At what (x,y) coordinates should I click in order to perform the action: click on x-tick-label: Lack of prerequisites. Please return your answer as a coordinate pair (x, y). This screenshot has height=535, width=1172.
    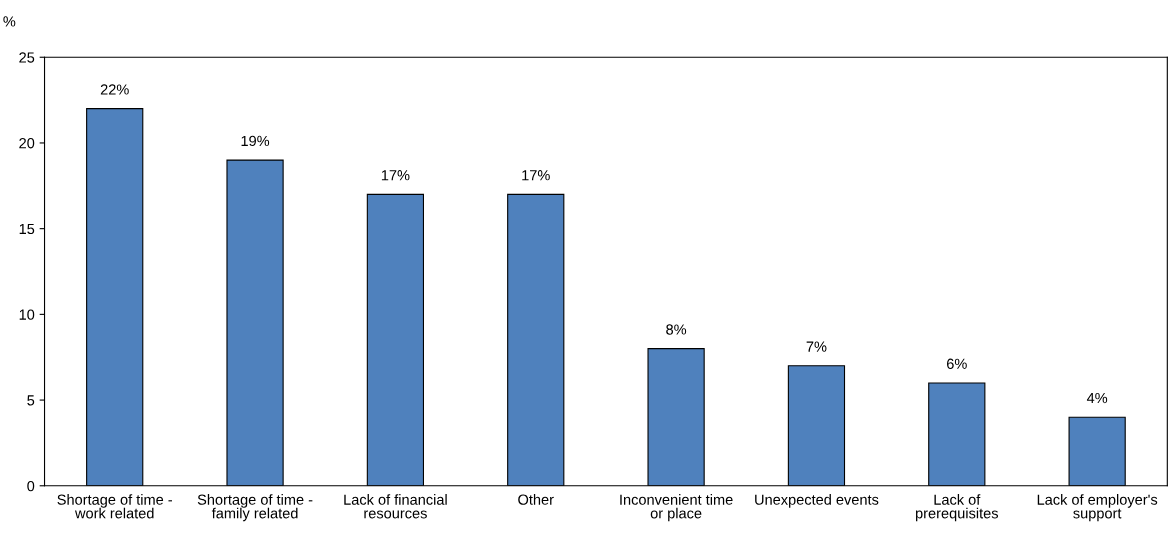
    Looking at the image, I should click on (957, 508).